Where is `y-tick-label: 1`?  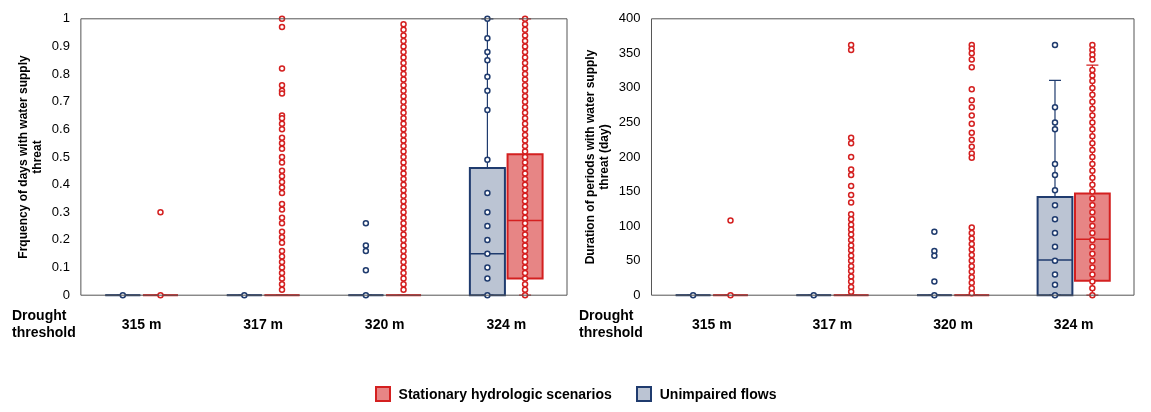 y-tick-label: 1 is located at coordinates (66, 18).